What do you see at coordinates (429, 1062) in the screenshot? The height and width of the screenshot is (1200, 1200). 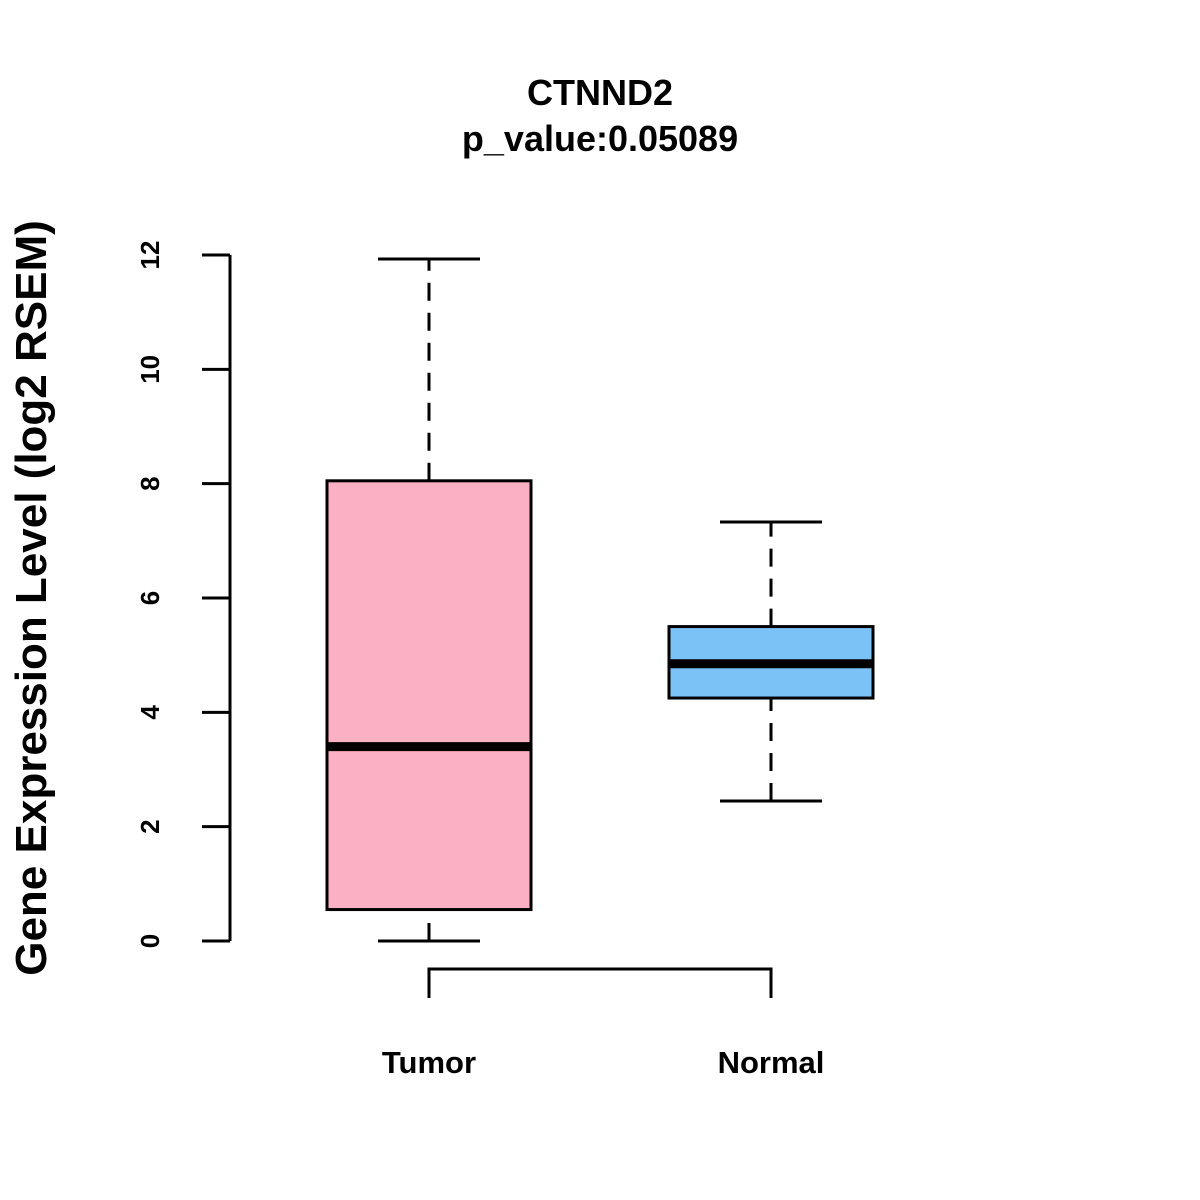 I see `x-category-label: Tumor` at bounding box center [429, 1062].